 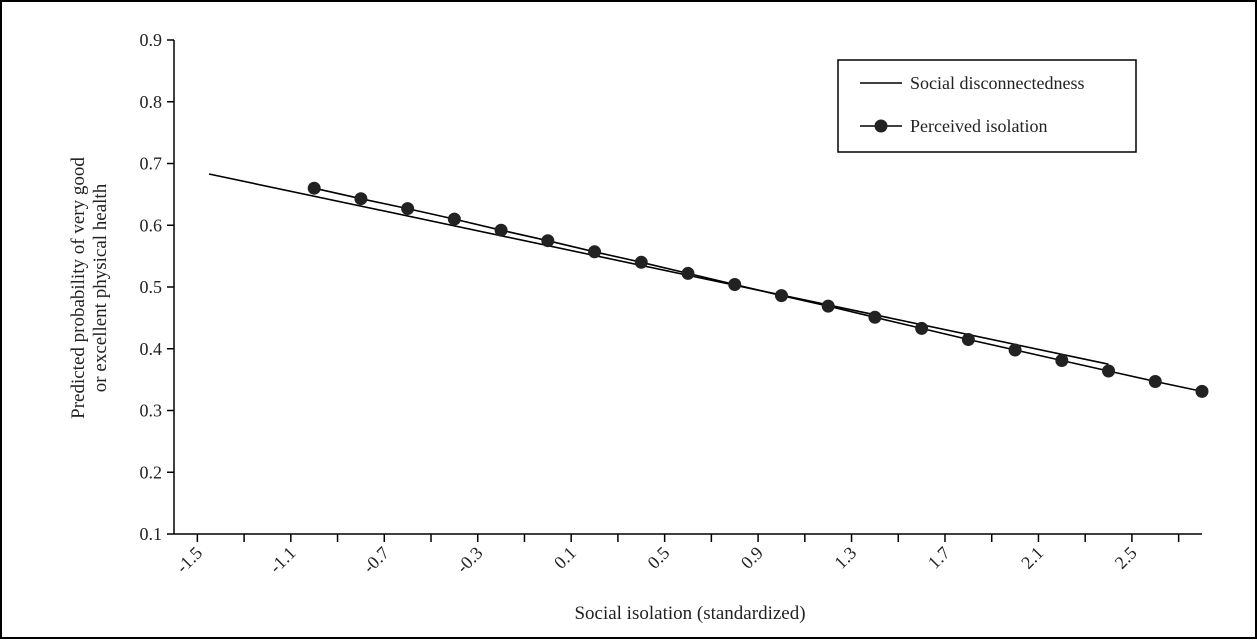 What do you see at coordinates (151, 472) in the screenshot?
I see `y-tick-label: 0.2` at bounding box center [151, 472].